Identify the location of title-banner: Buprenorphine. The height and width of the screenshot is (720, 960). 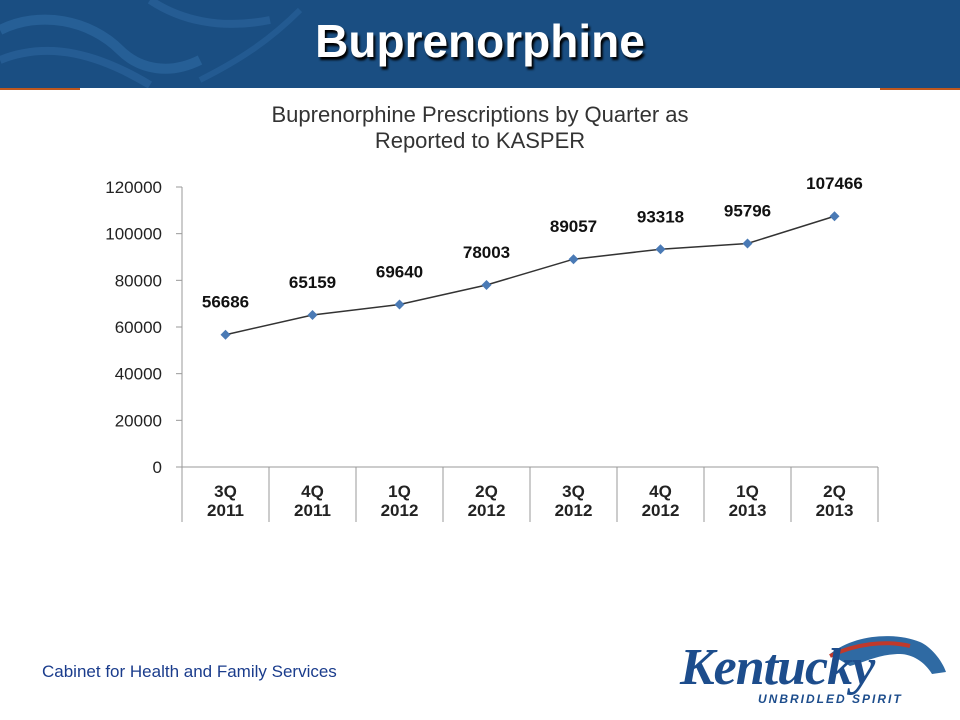
(480, 44).